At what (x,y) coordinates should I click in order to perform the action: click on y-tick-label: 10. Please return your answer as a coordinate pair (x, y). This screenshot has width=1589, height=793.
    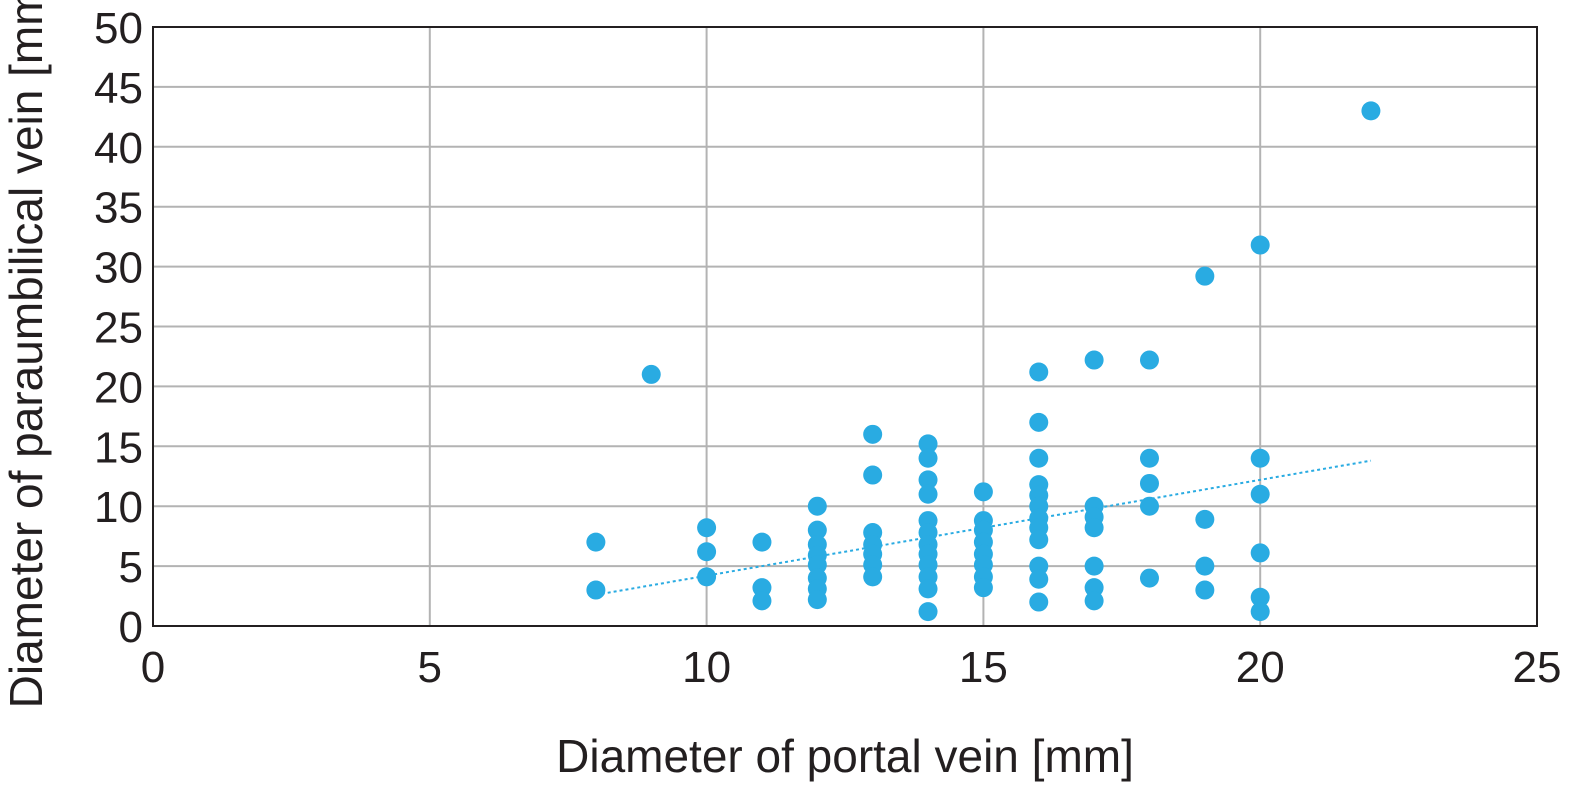
    Looking at the image, I should click on (118, 507).